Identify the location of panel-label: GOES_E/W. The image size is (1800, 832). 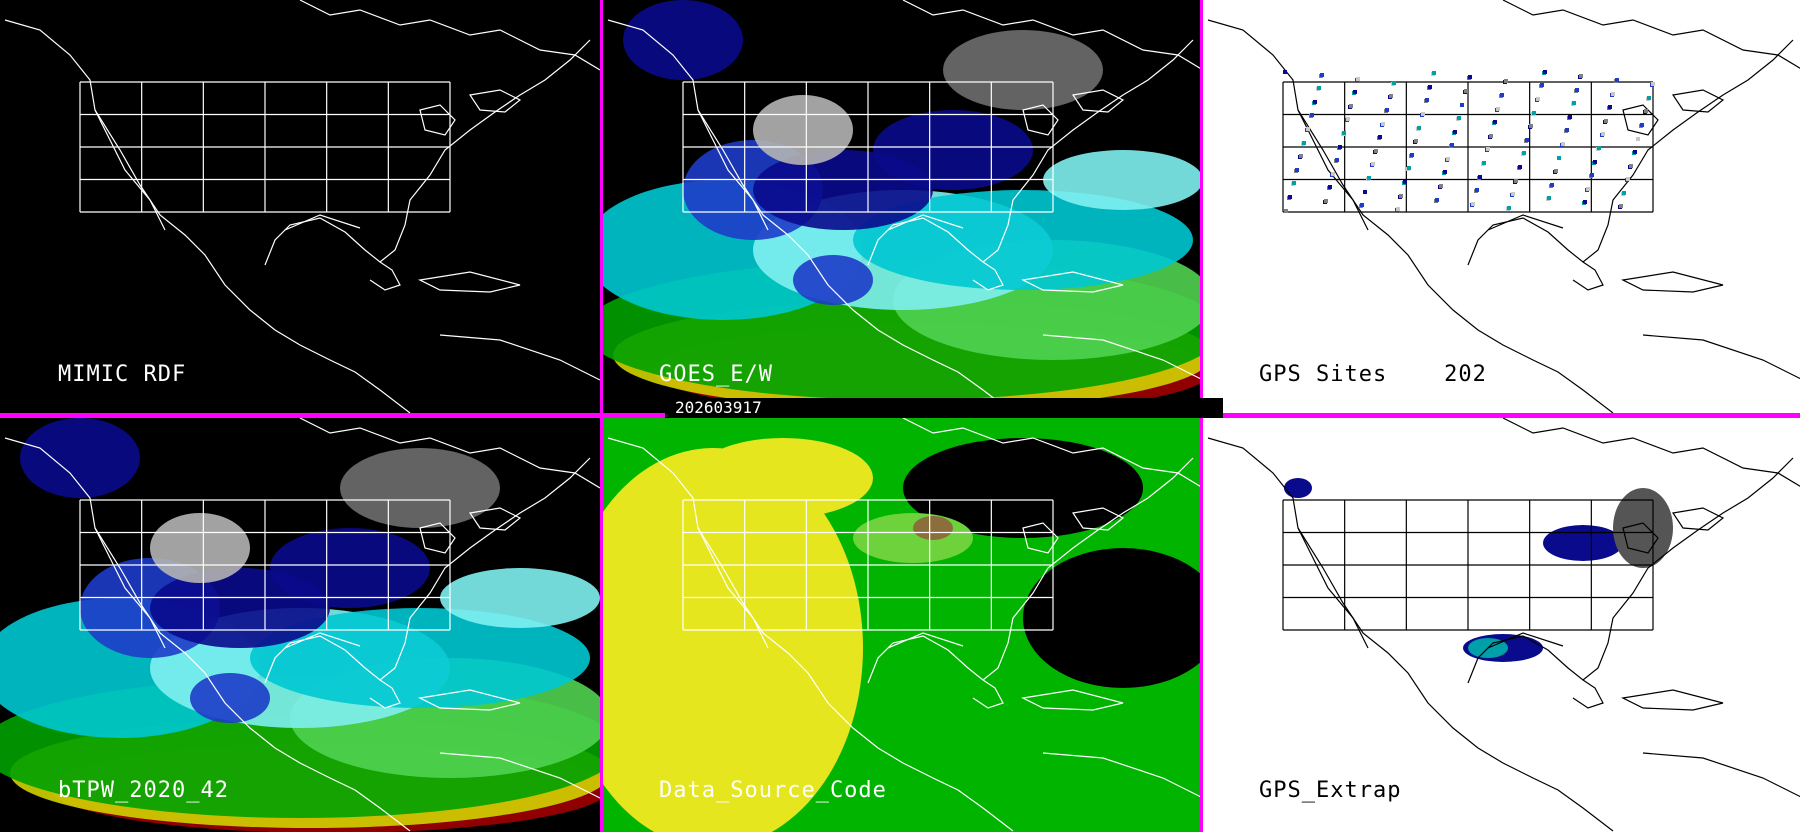
(716, 374).